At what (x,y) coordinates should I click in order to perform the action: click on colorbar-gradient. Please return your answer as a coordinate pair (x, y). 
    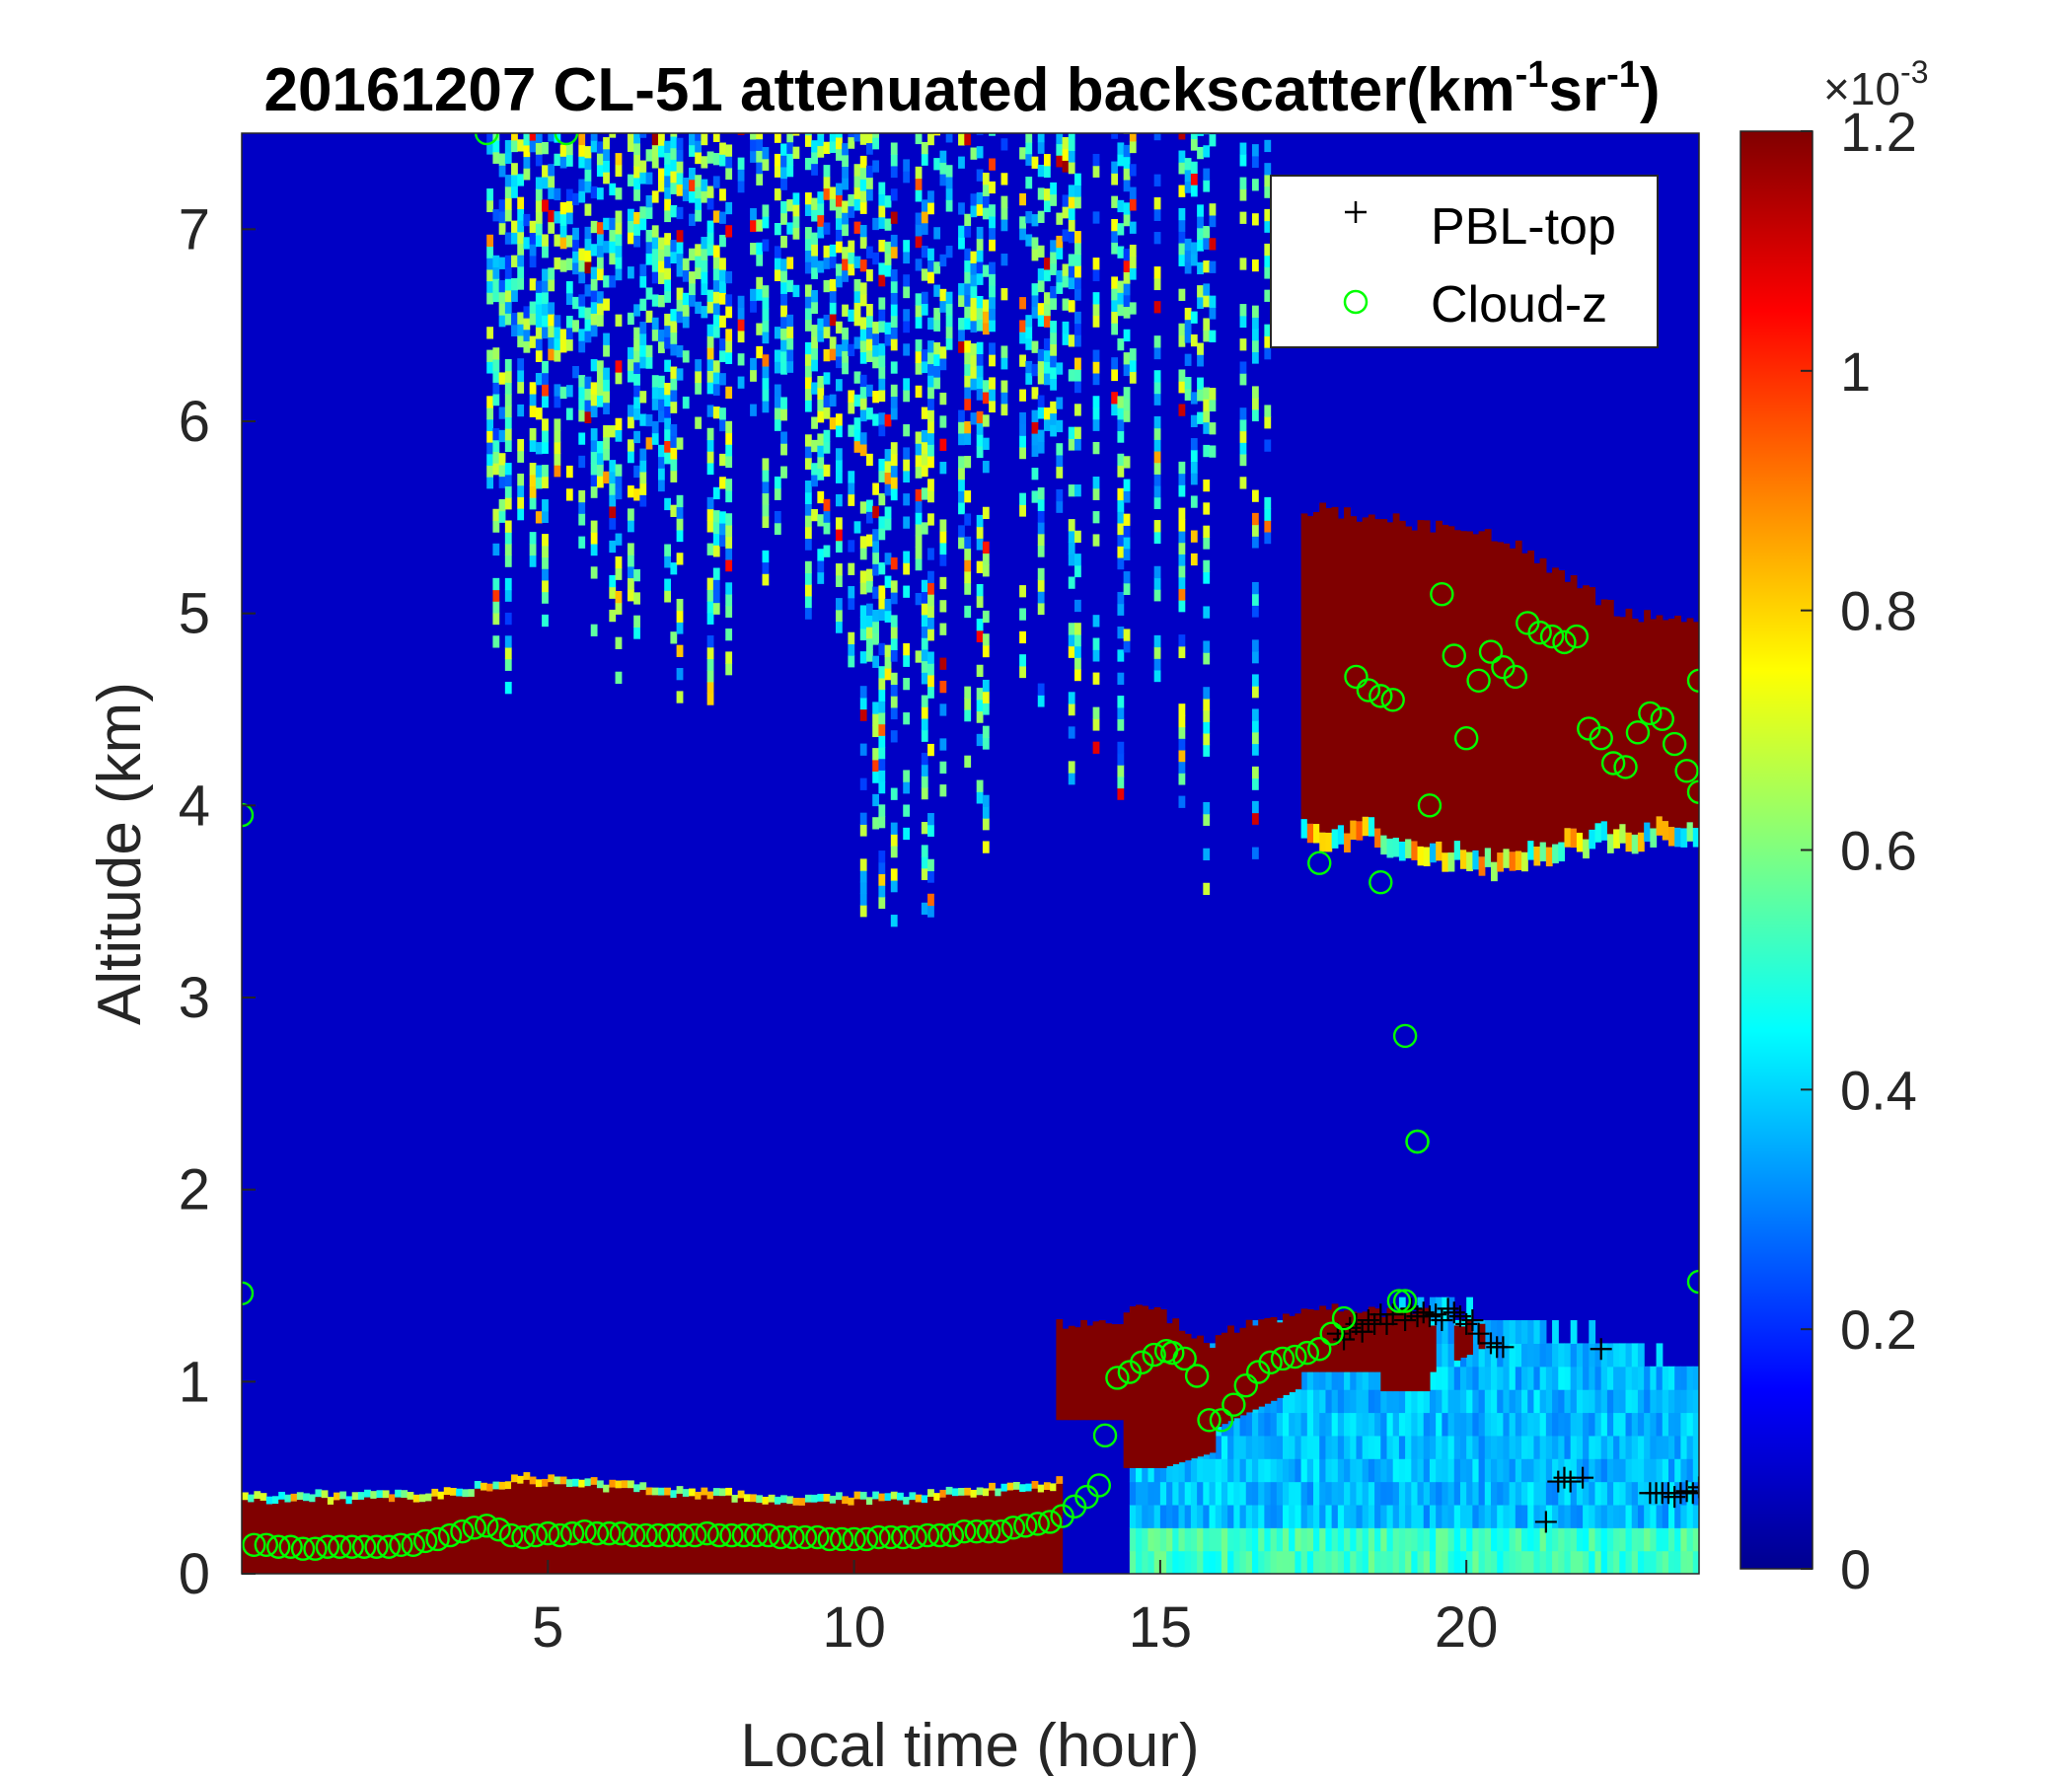
    Looking at the image, I should click on (1776, 850).